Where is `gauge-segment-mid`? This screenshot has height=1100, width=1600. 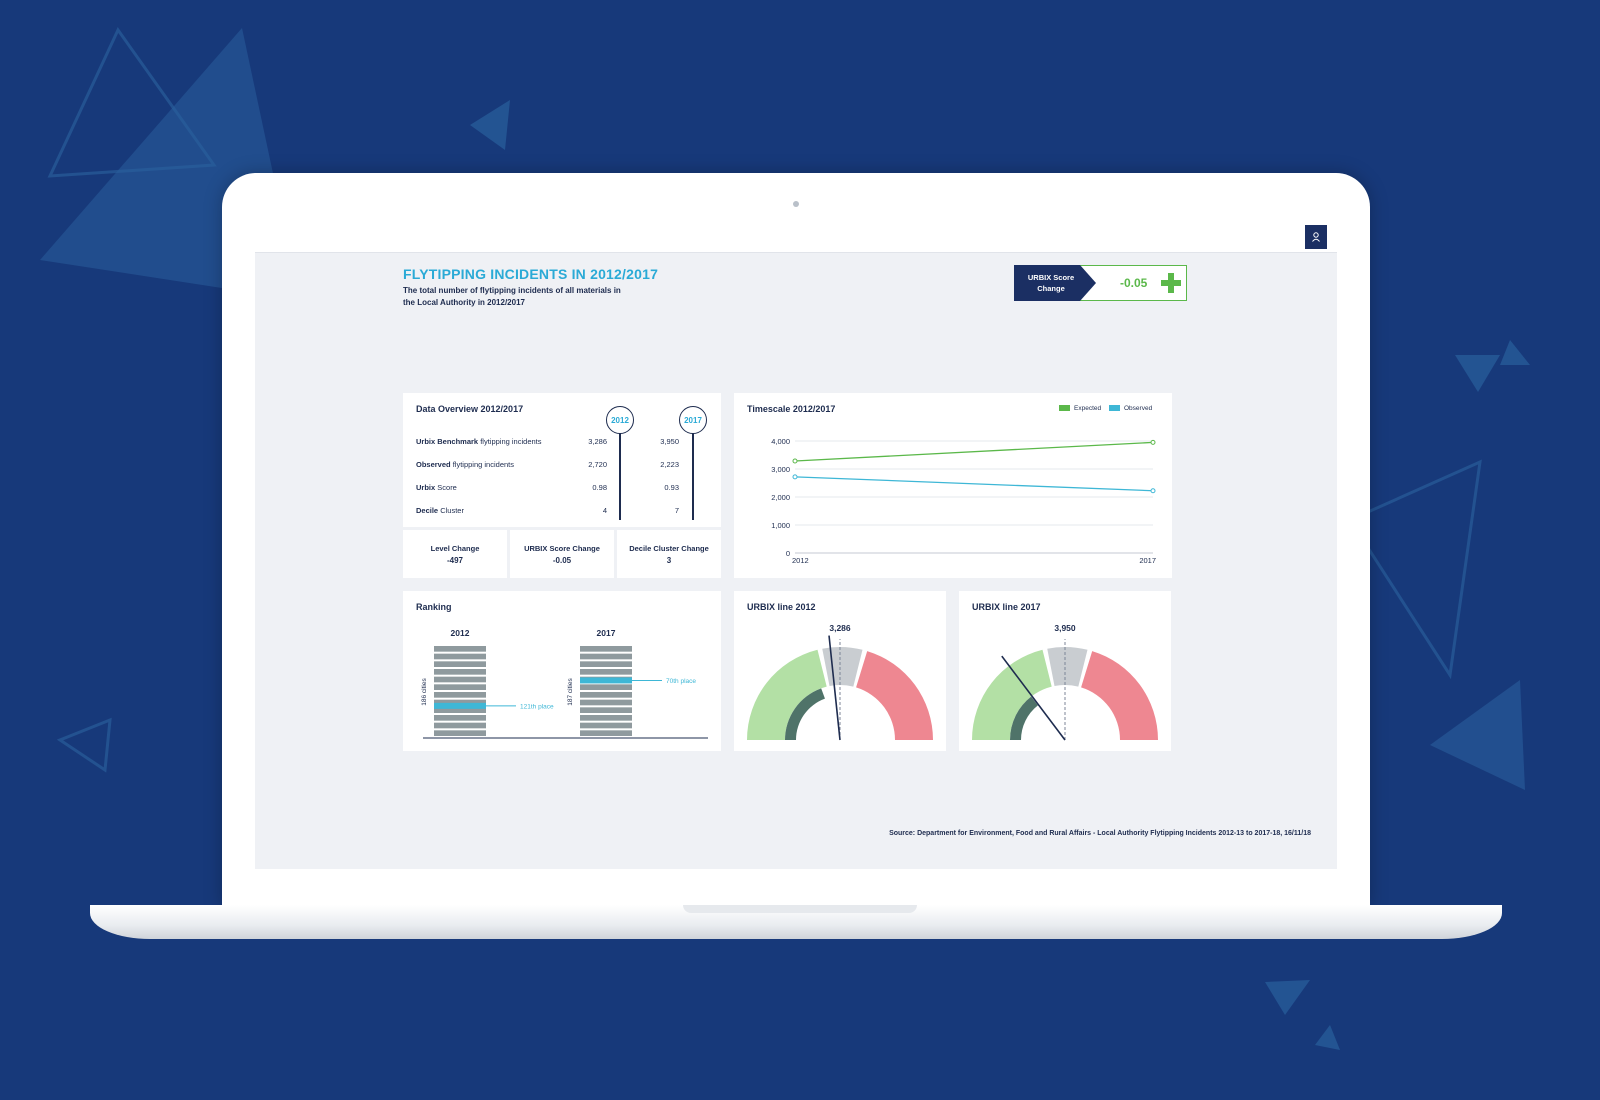 gauge-segment-mid is located at coordinates (1067, 667).